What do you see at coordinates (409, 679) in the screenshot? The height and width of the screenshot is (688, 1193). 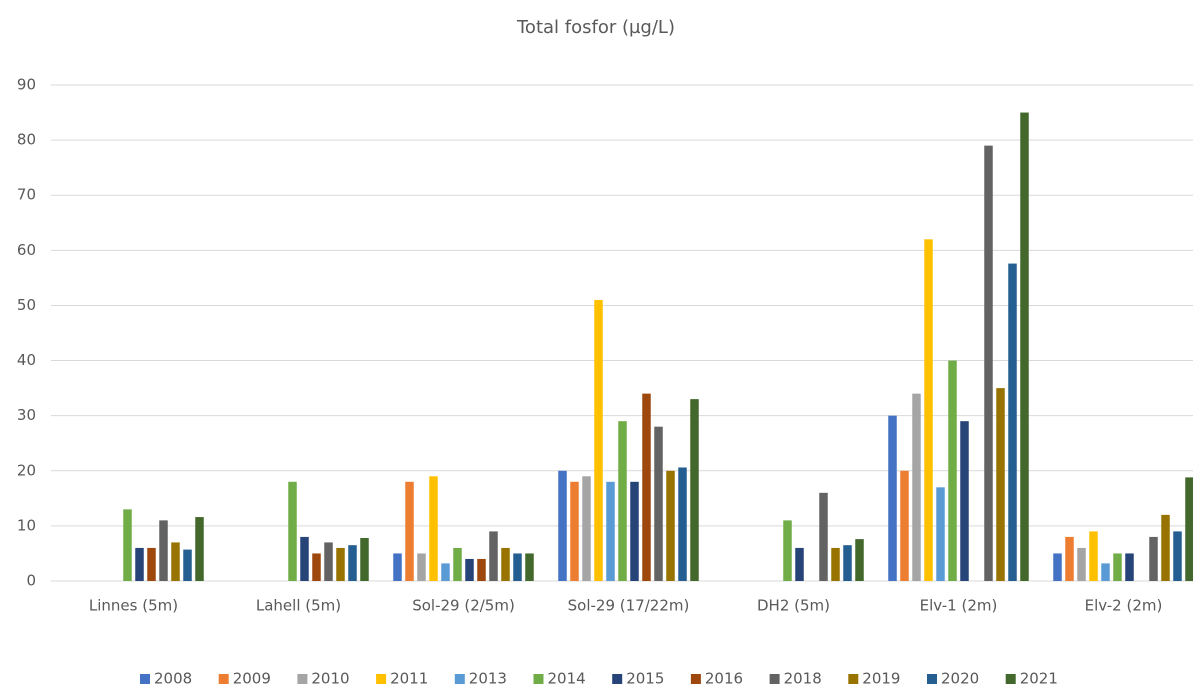 I see `legend-label: 2011` at bounding box center [409, 679].